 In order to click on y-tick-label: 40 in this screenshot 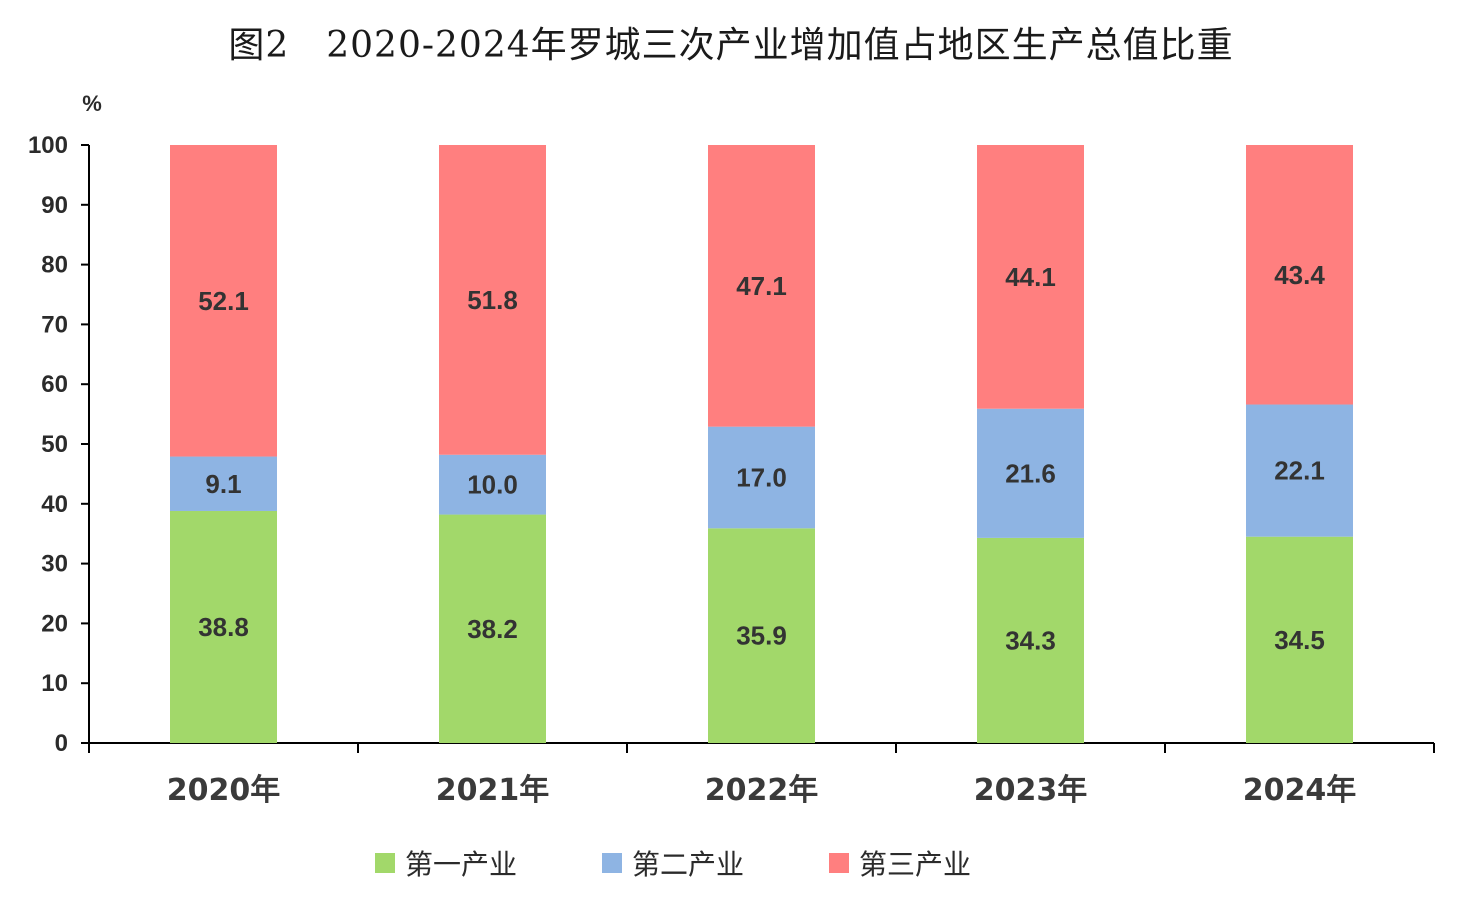, I will do `click(54, 504)`.